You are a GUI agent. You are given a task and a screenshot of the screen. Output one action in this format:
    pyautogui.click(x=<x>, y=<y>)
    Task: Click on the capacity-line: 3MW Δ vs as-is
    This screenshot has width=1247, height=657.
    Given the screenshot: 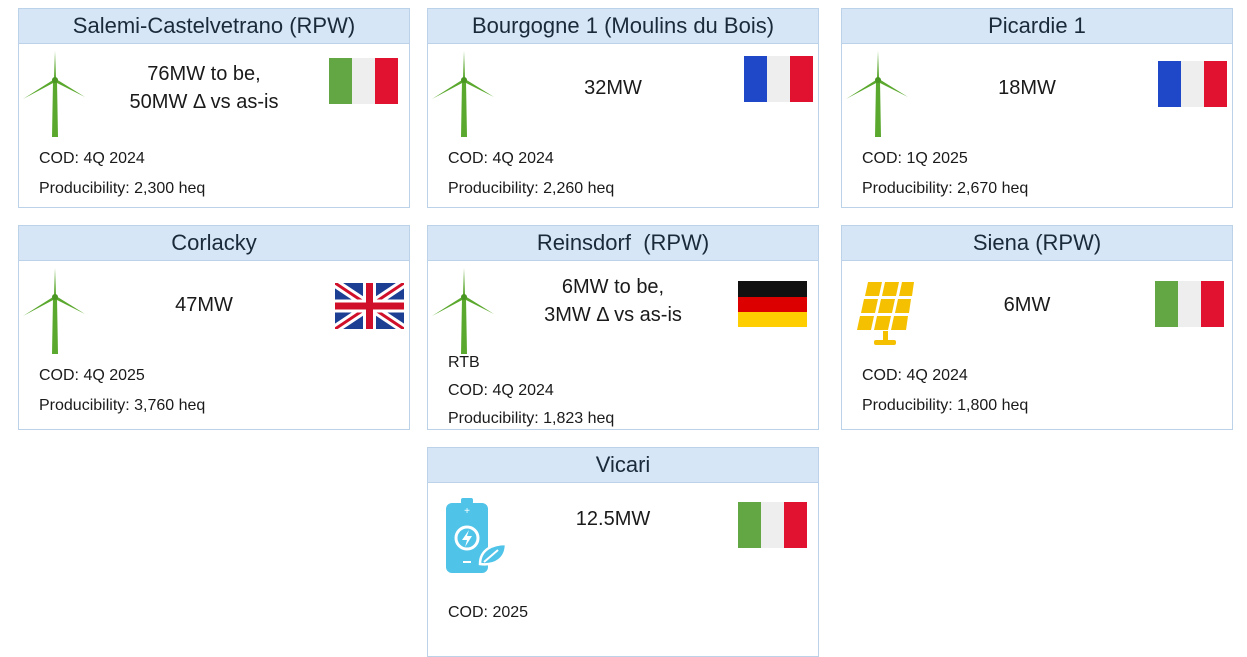 What is the action you would take?
    pyautogui.click(x=613, y=315)
    